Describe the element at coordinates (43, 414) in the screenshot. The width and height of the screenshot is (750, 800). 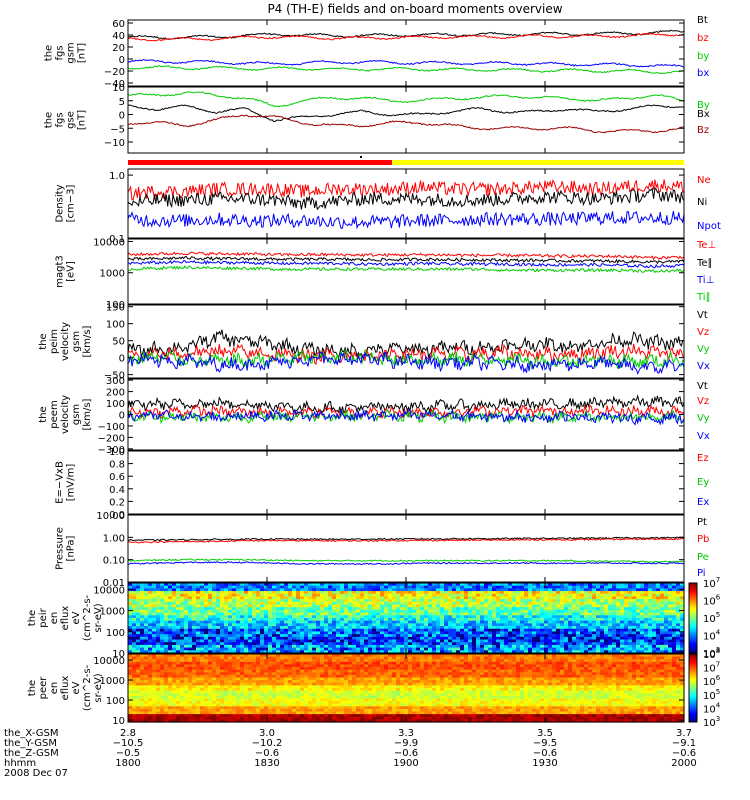
I see `y-axis-label: the` at that location.